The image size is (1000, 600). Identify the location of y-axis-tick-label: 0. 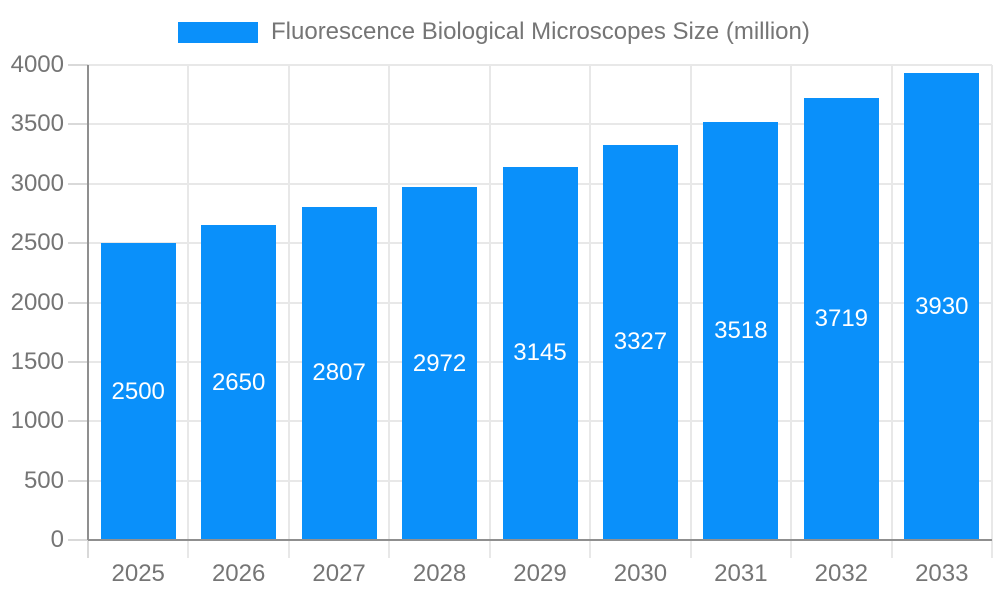
(57, 539).